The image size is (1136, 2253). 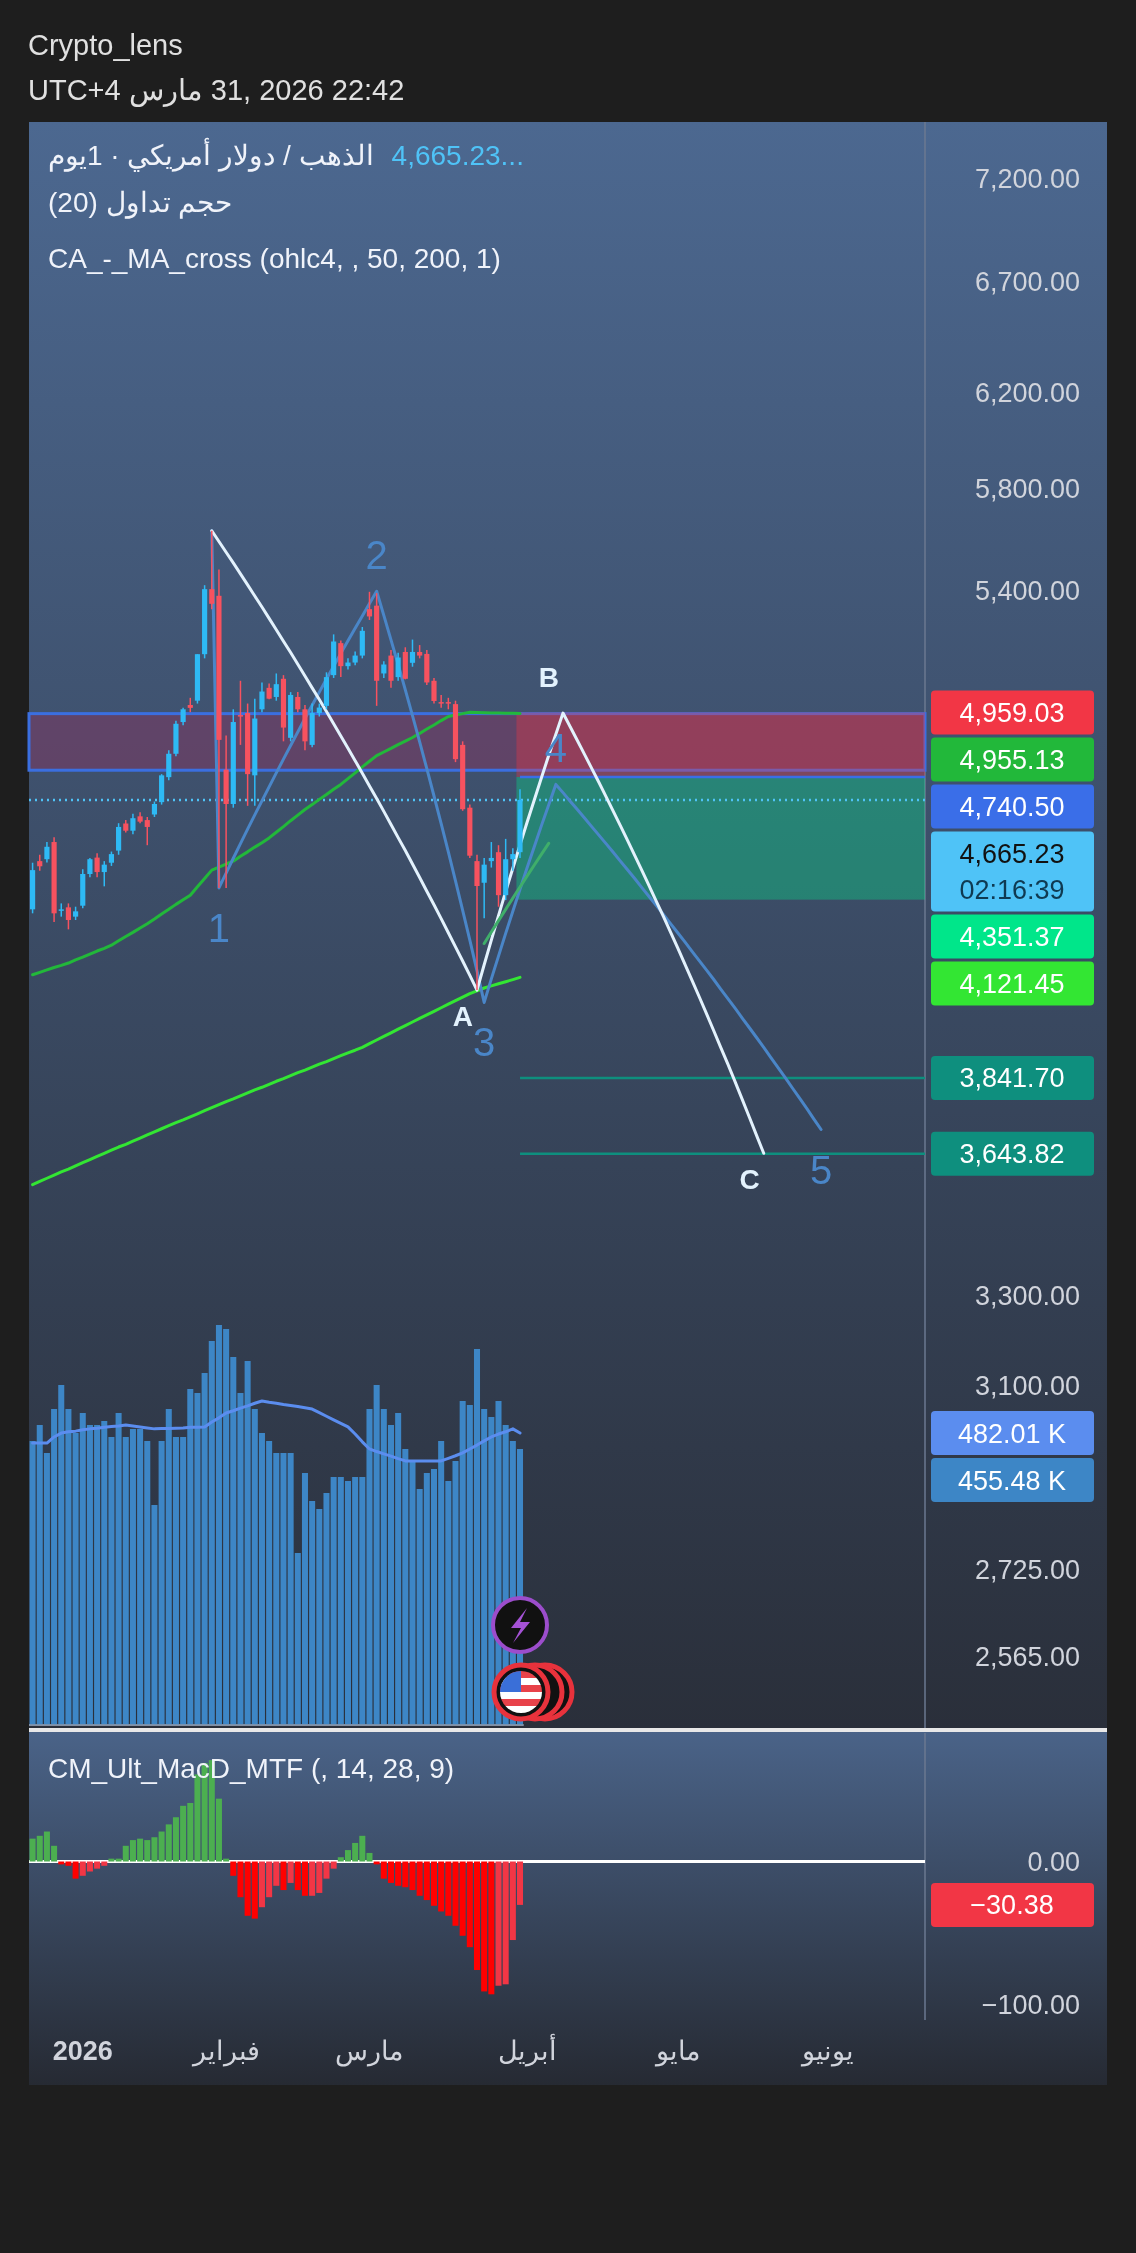 I want to click on y-tick-label: 3,100.00, so click(x=1027, y=1385).